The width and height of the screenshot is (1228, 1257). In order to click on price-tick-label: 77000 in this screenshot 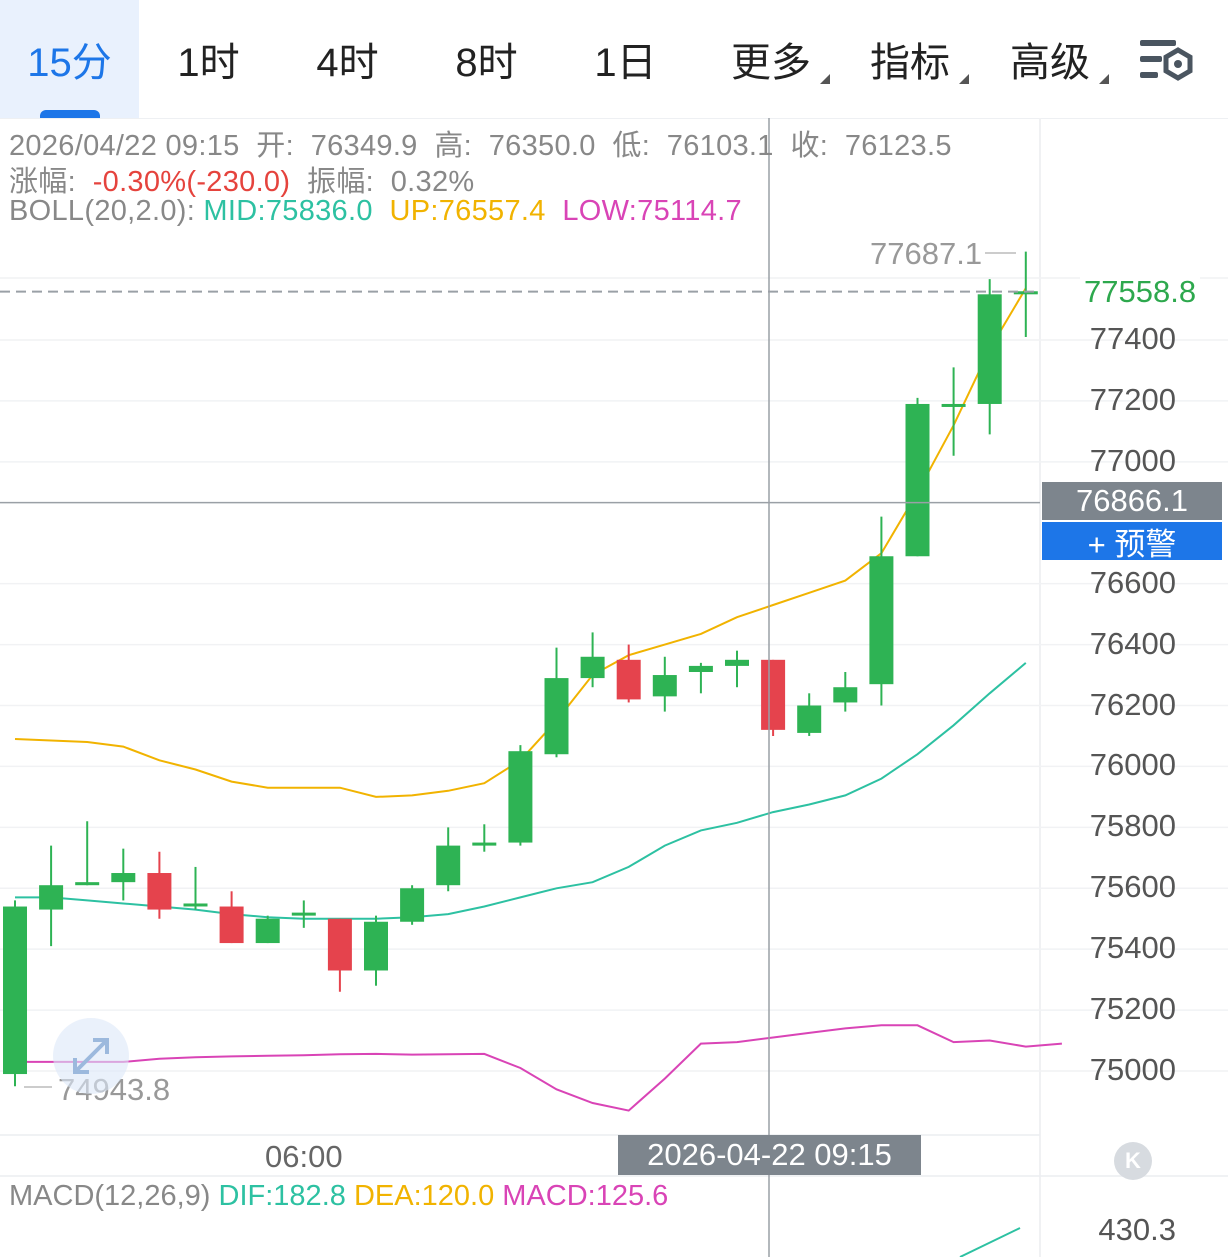, I will do `click(1132, 460)`.